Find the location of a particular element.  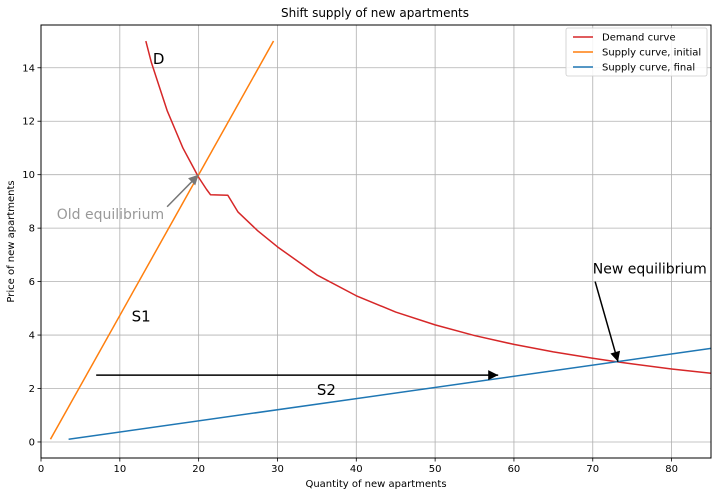

x-tick-label: 80 is located at coordinates (671, 469).